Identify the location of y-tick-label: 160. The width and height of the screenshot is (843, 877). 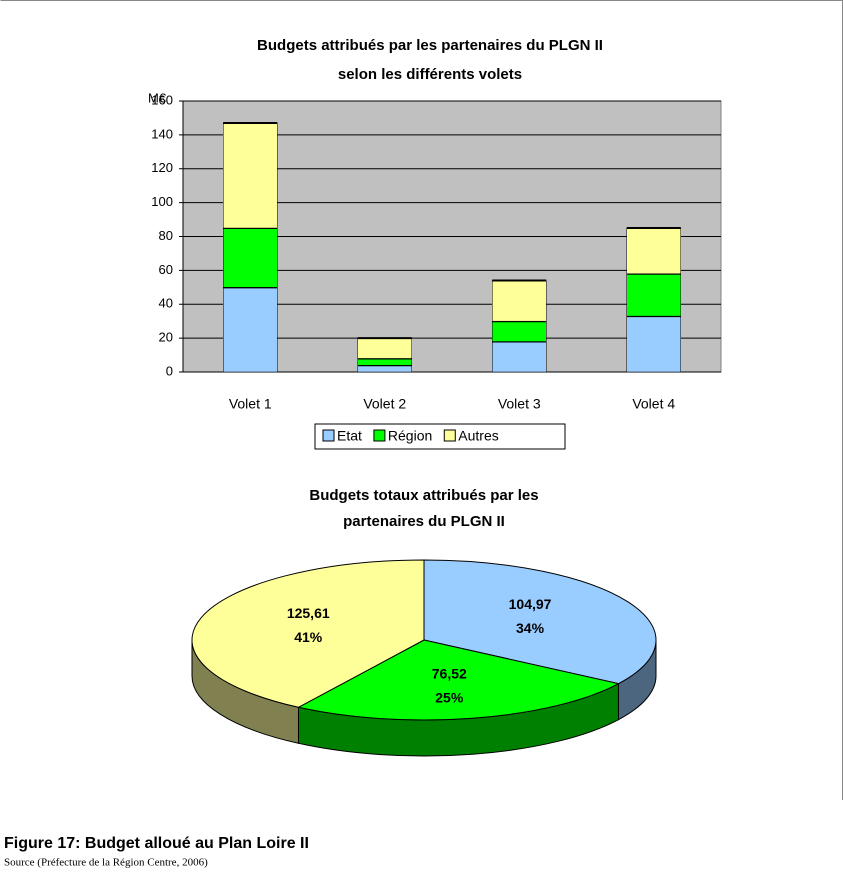
(162, 99).